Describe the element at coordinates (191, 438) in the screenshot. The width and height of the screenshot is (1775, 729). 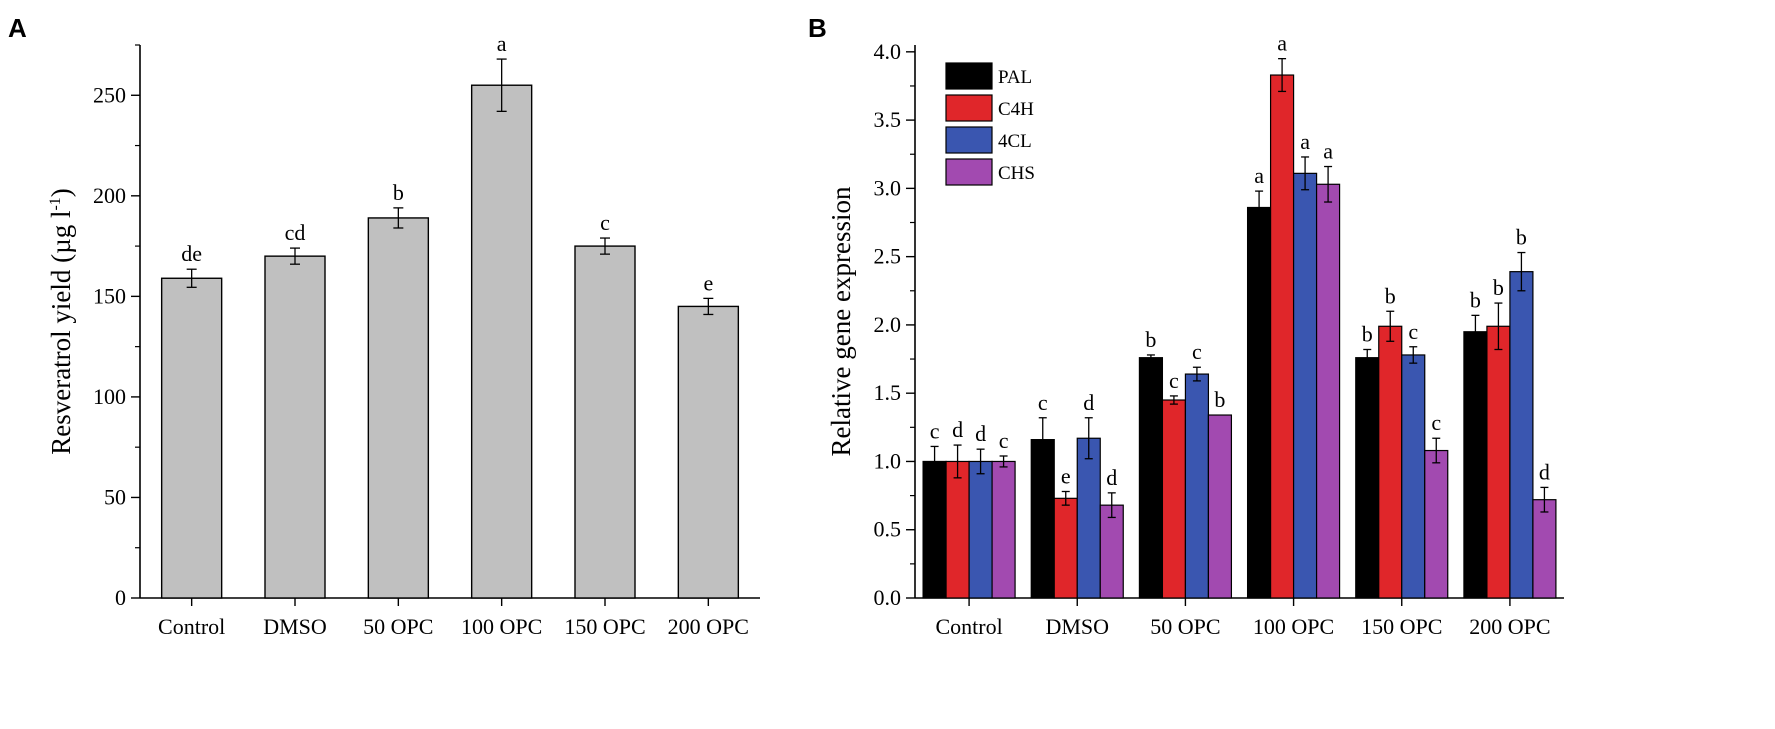
I see `bar-control` at that location.